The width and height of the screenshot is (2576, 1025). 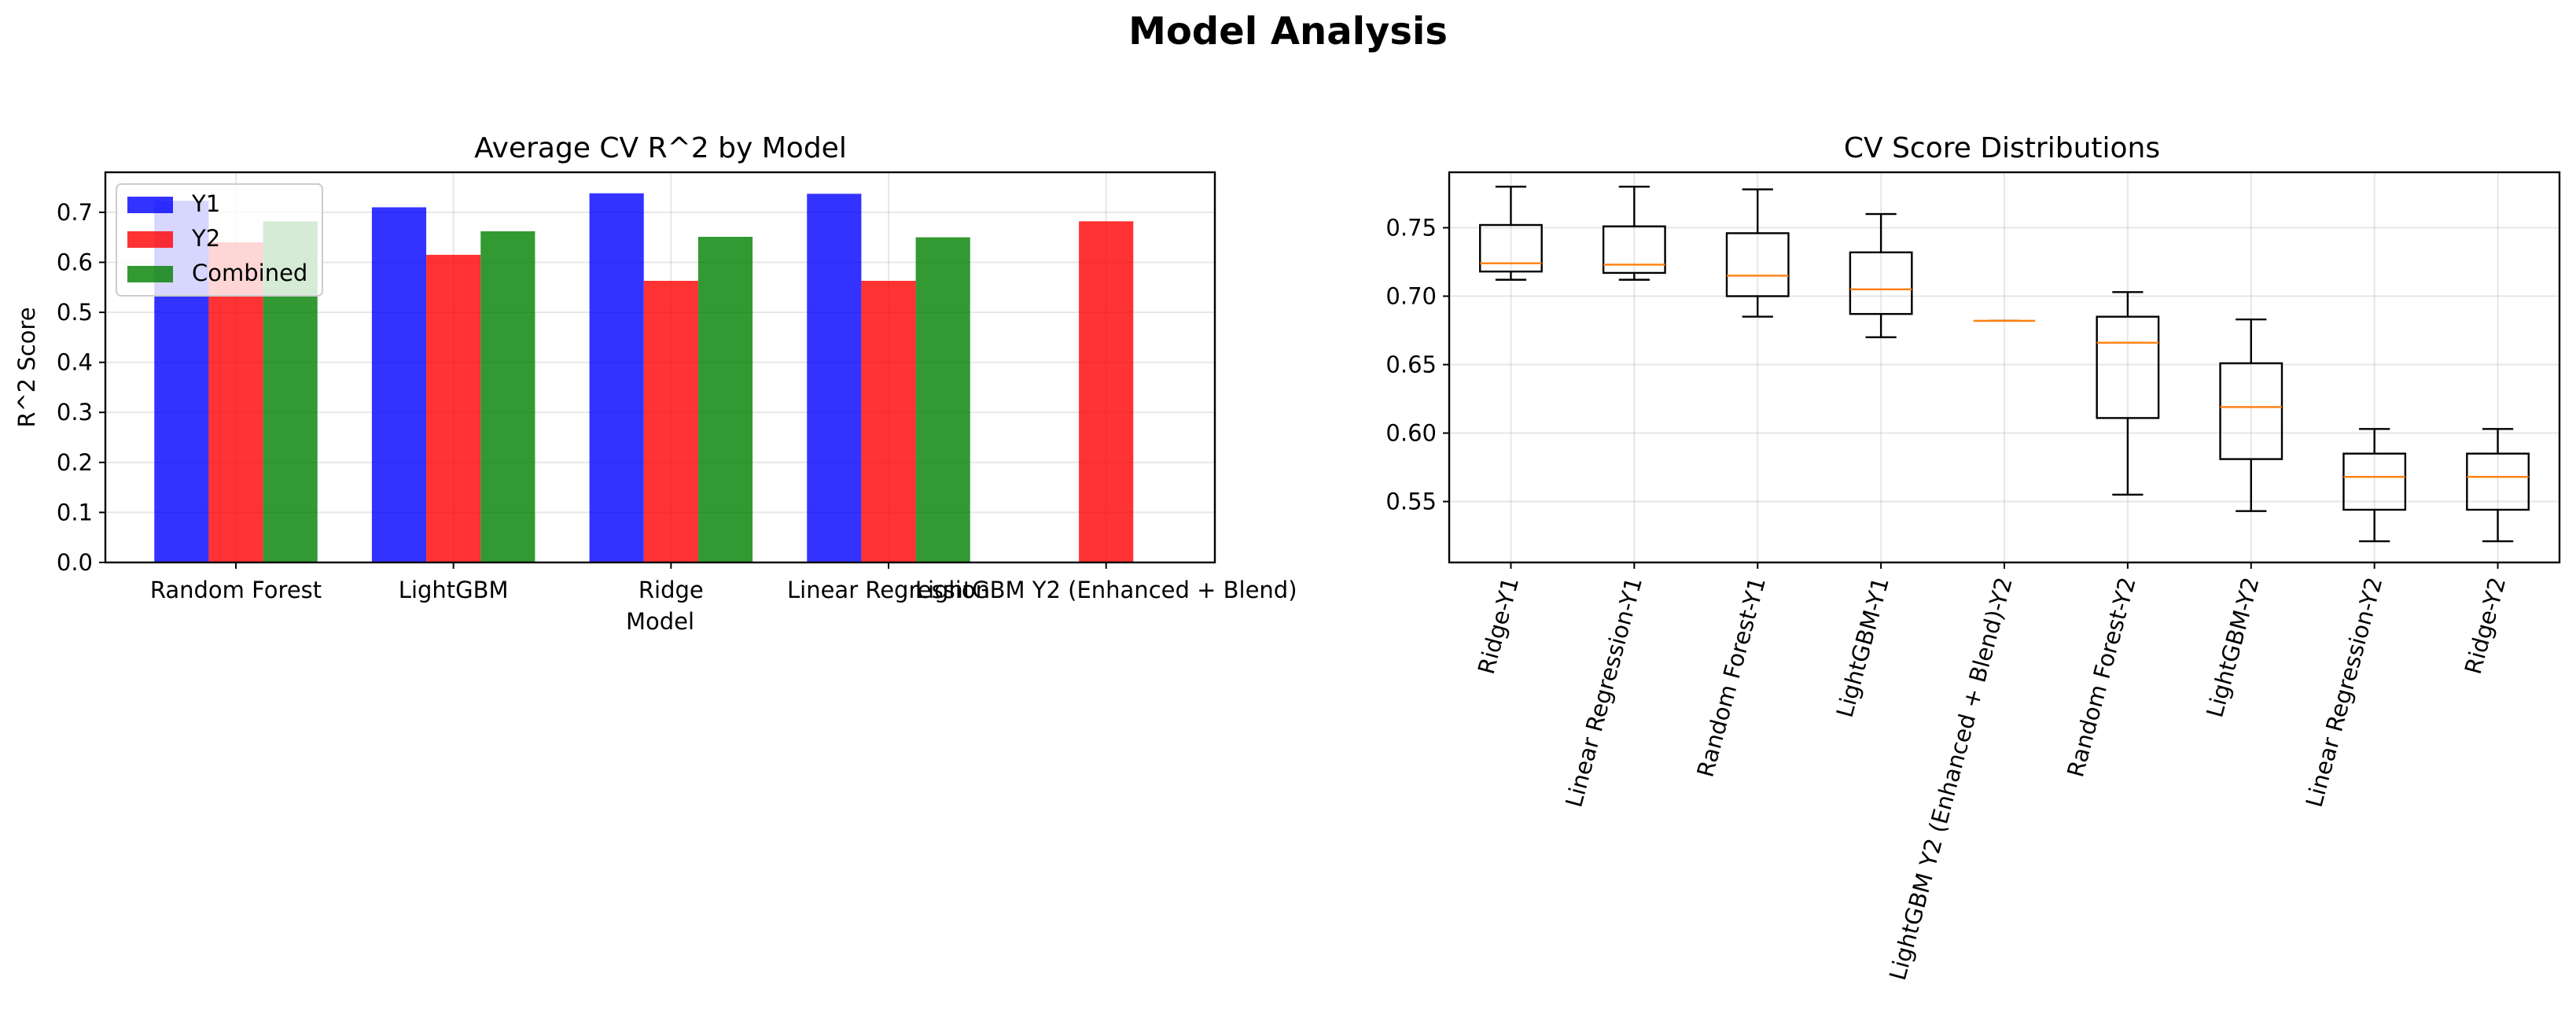 I want to click on legend-label-y1: Y1, so click(x=206, y=203).